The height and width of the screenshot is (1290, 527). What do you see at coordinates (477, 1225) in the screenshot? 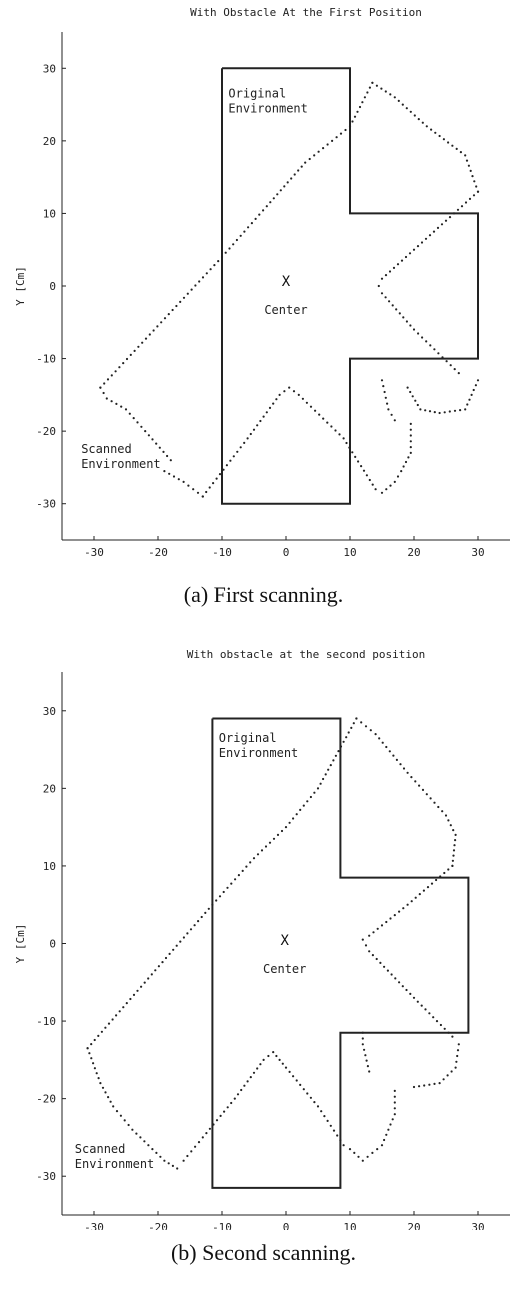
I see `x-tick-label: 30` at bounding box center [477, 1225].